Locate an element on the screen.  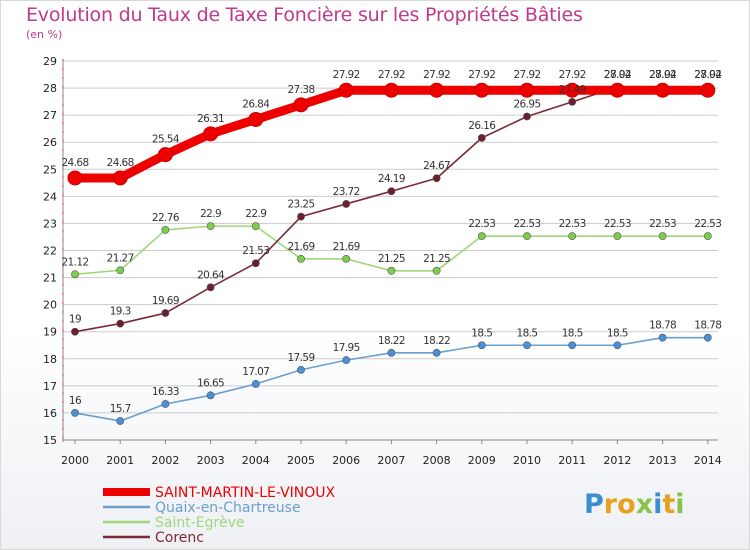
data-label: 28.04 is located at coordinates (663, 75).